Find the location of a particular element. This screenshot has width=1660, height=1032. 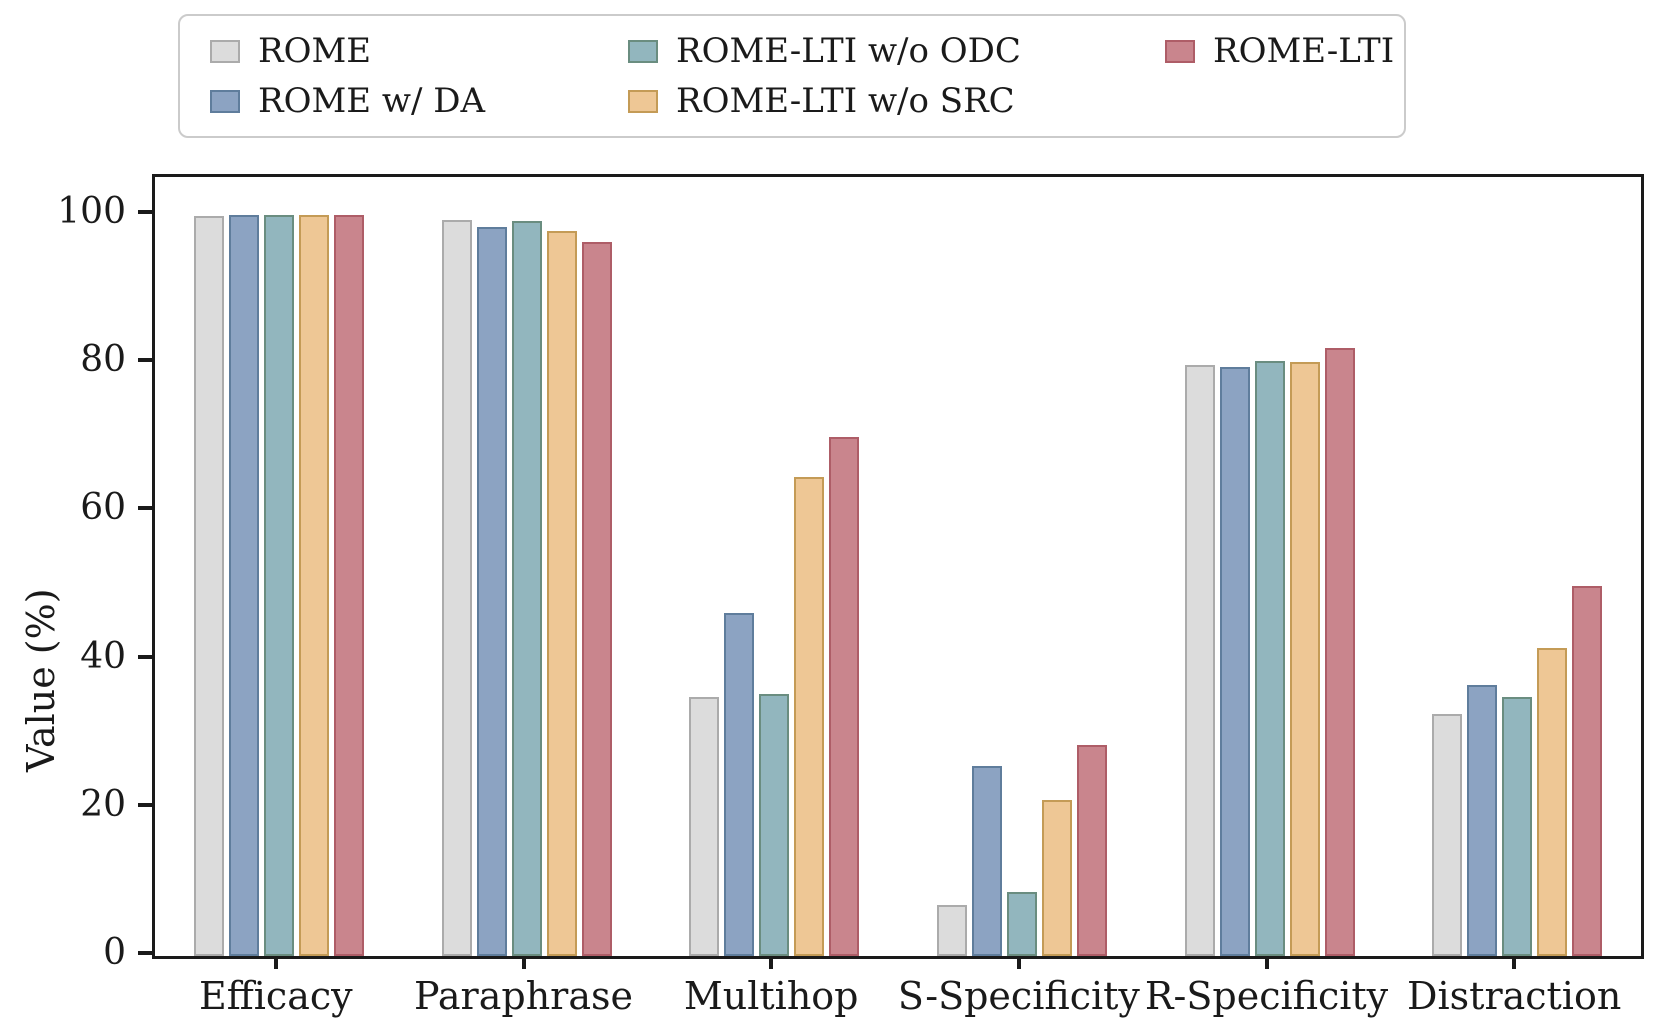

y-tick-label: 100 is located at coordinates (91, 211).